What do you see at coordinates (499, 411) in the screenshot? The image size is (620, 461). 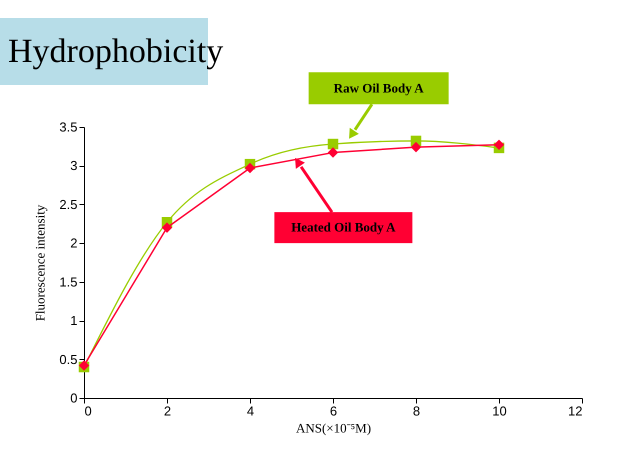 I see `x-tick-label: 10` at bounding box center [499, 411].